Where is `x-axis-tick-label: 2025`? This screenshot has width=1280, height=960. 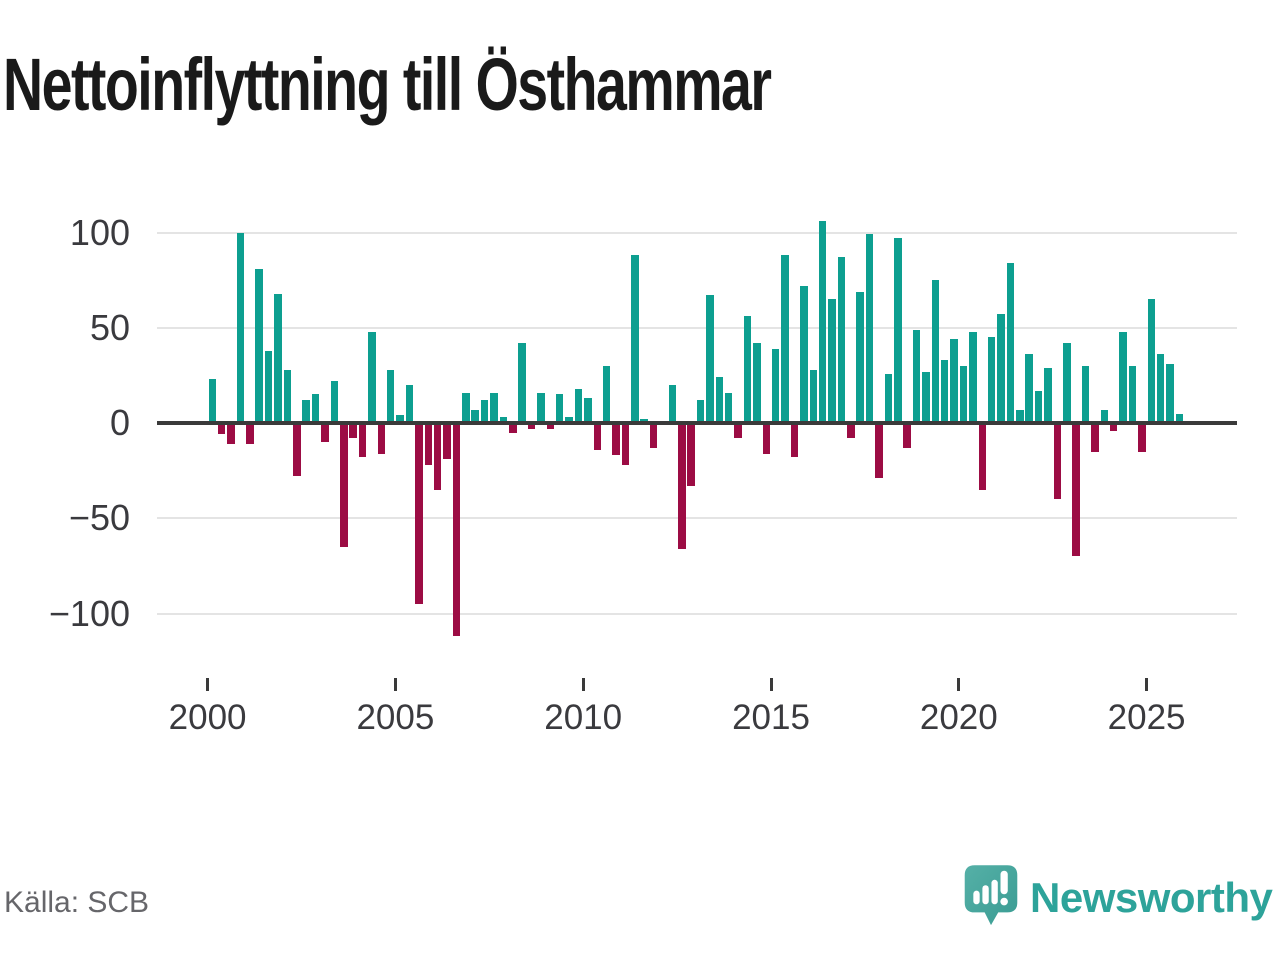 x-axis-tick-label: 2025 is located at coordinates (1146, 717).